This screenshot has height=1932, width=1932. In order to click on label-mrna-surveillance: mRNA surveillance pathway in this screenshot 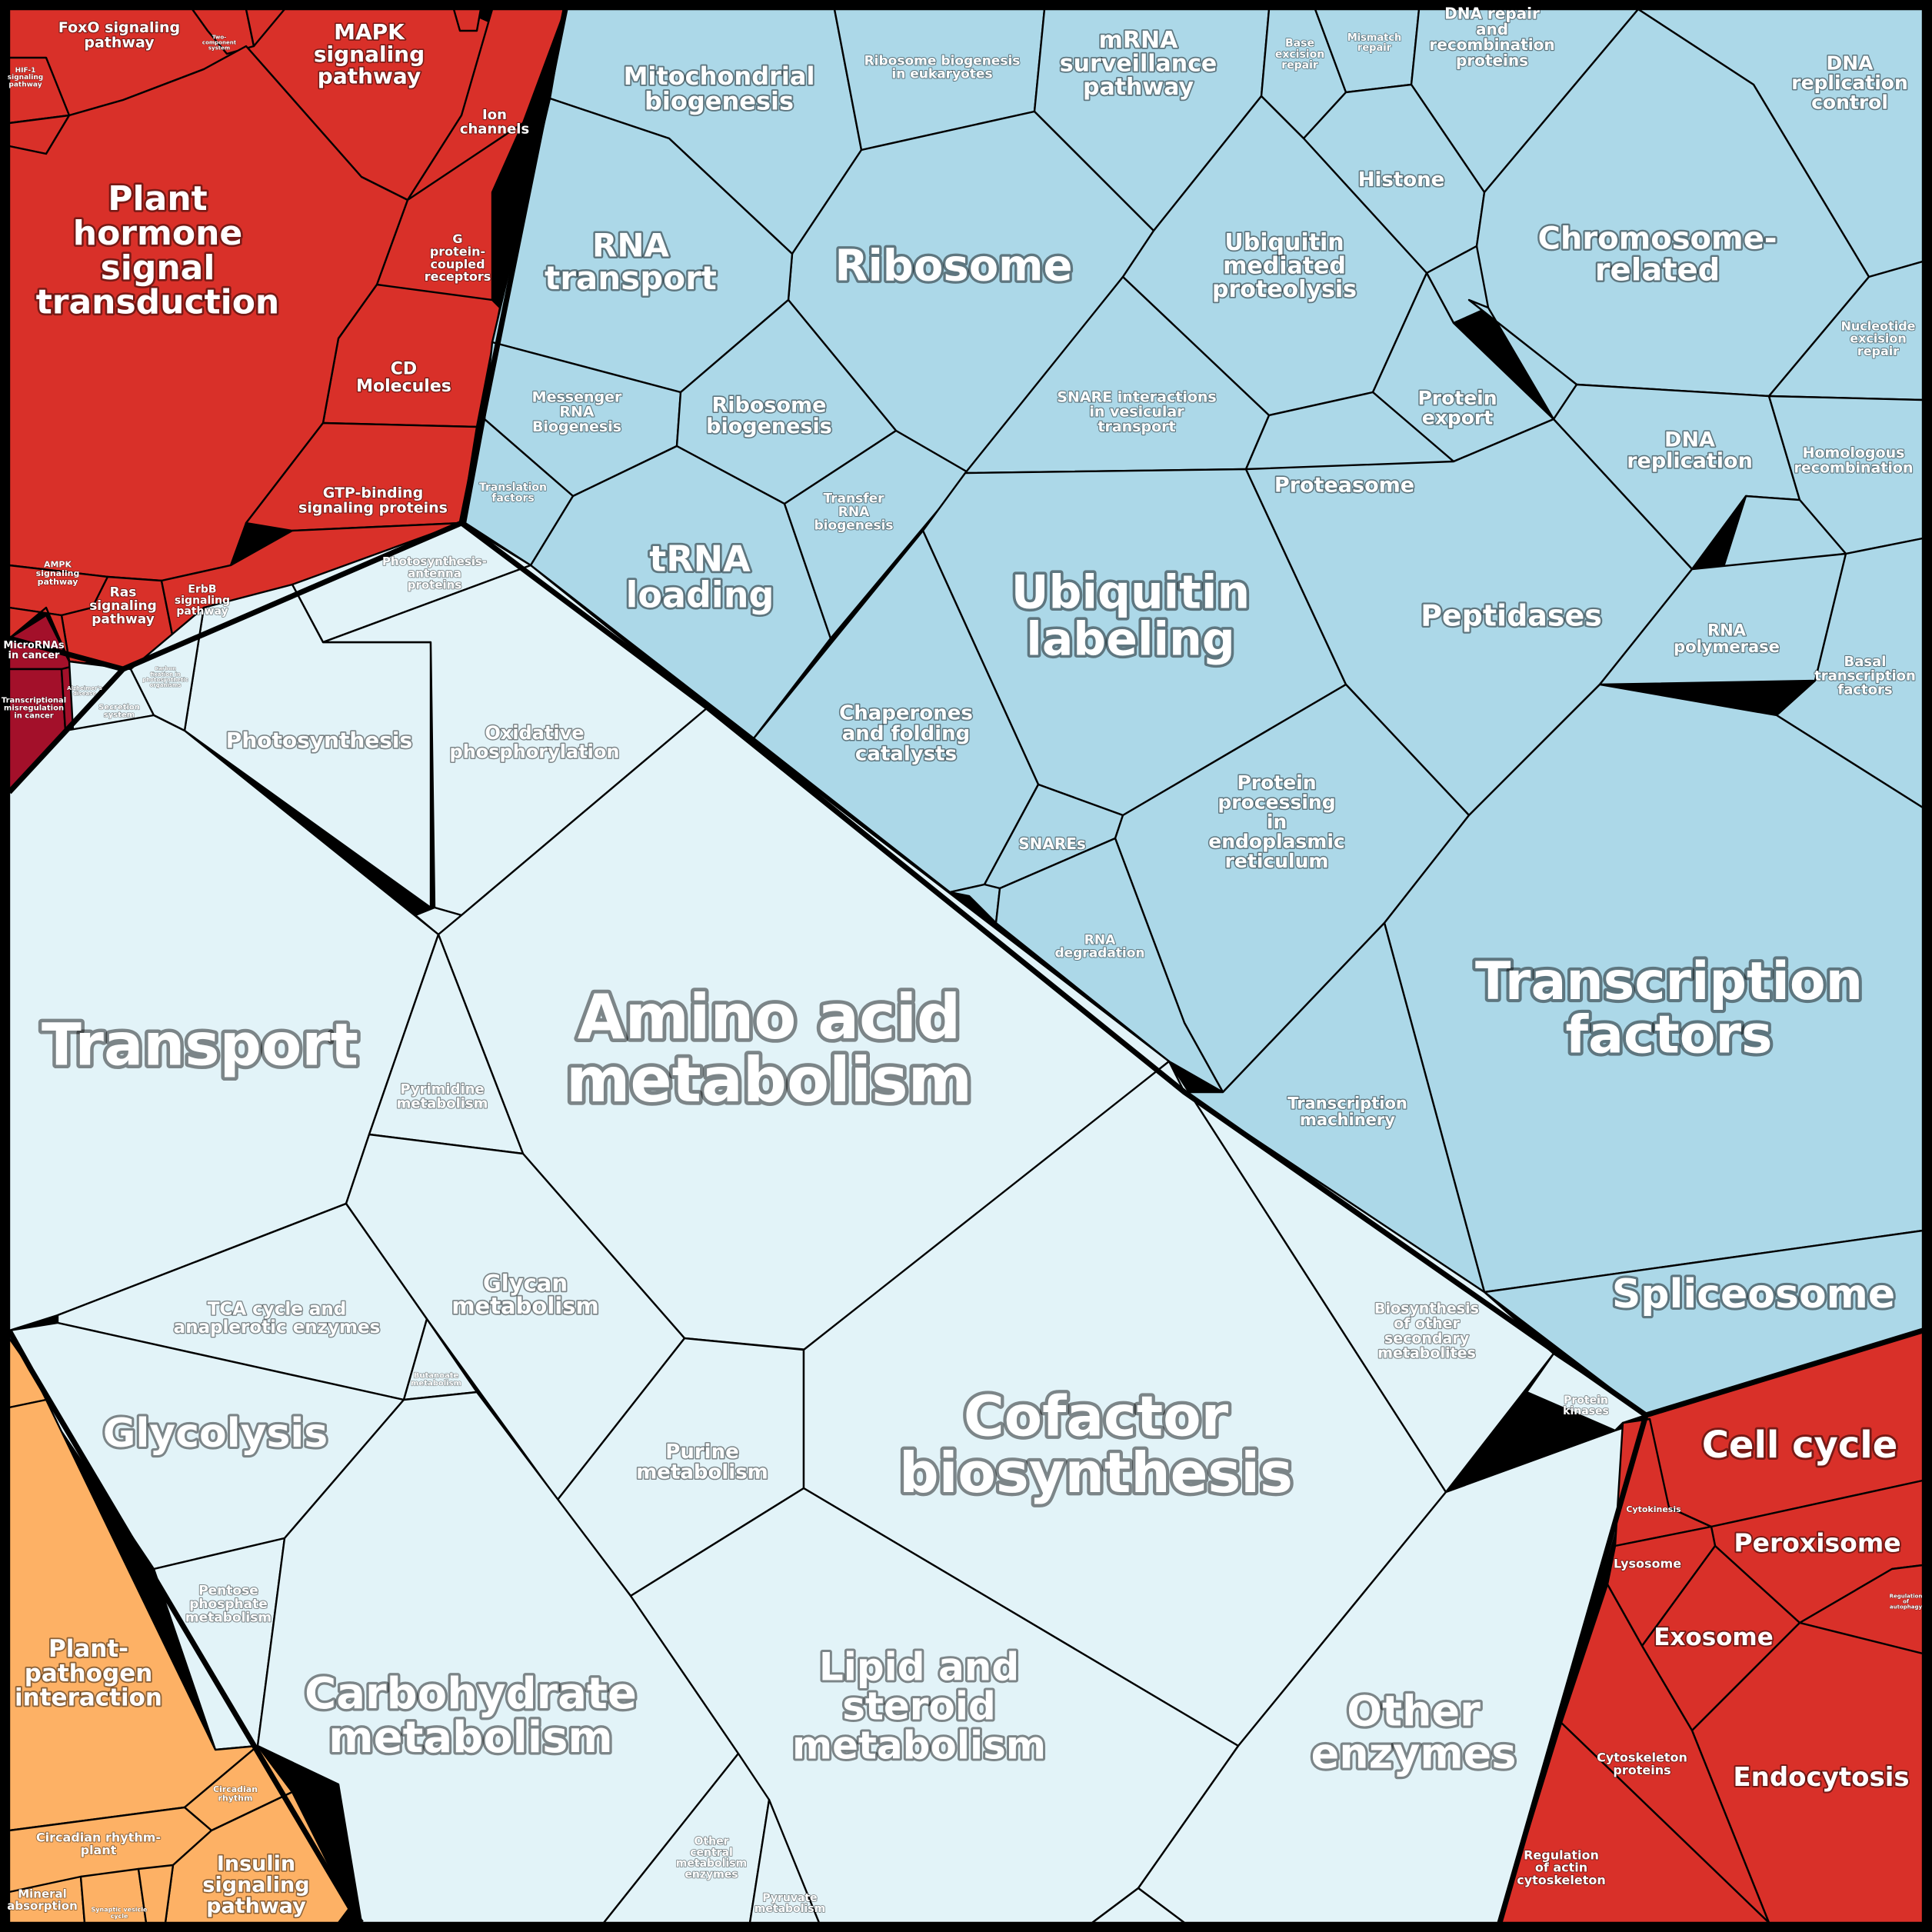, I will do `click(1138, 64)`.